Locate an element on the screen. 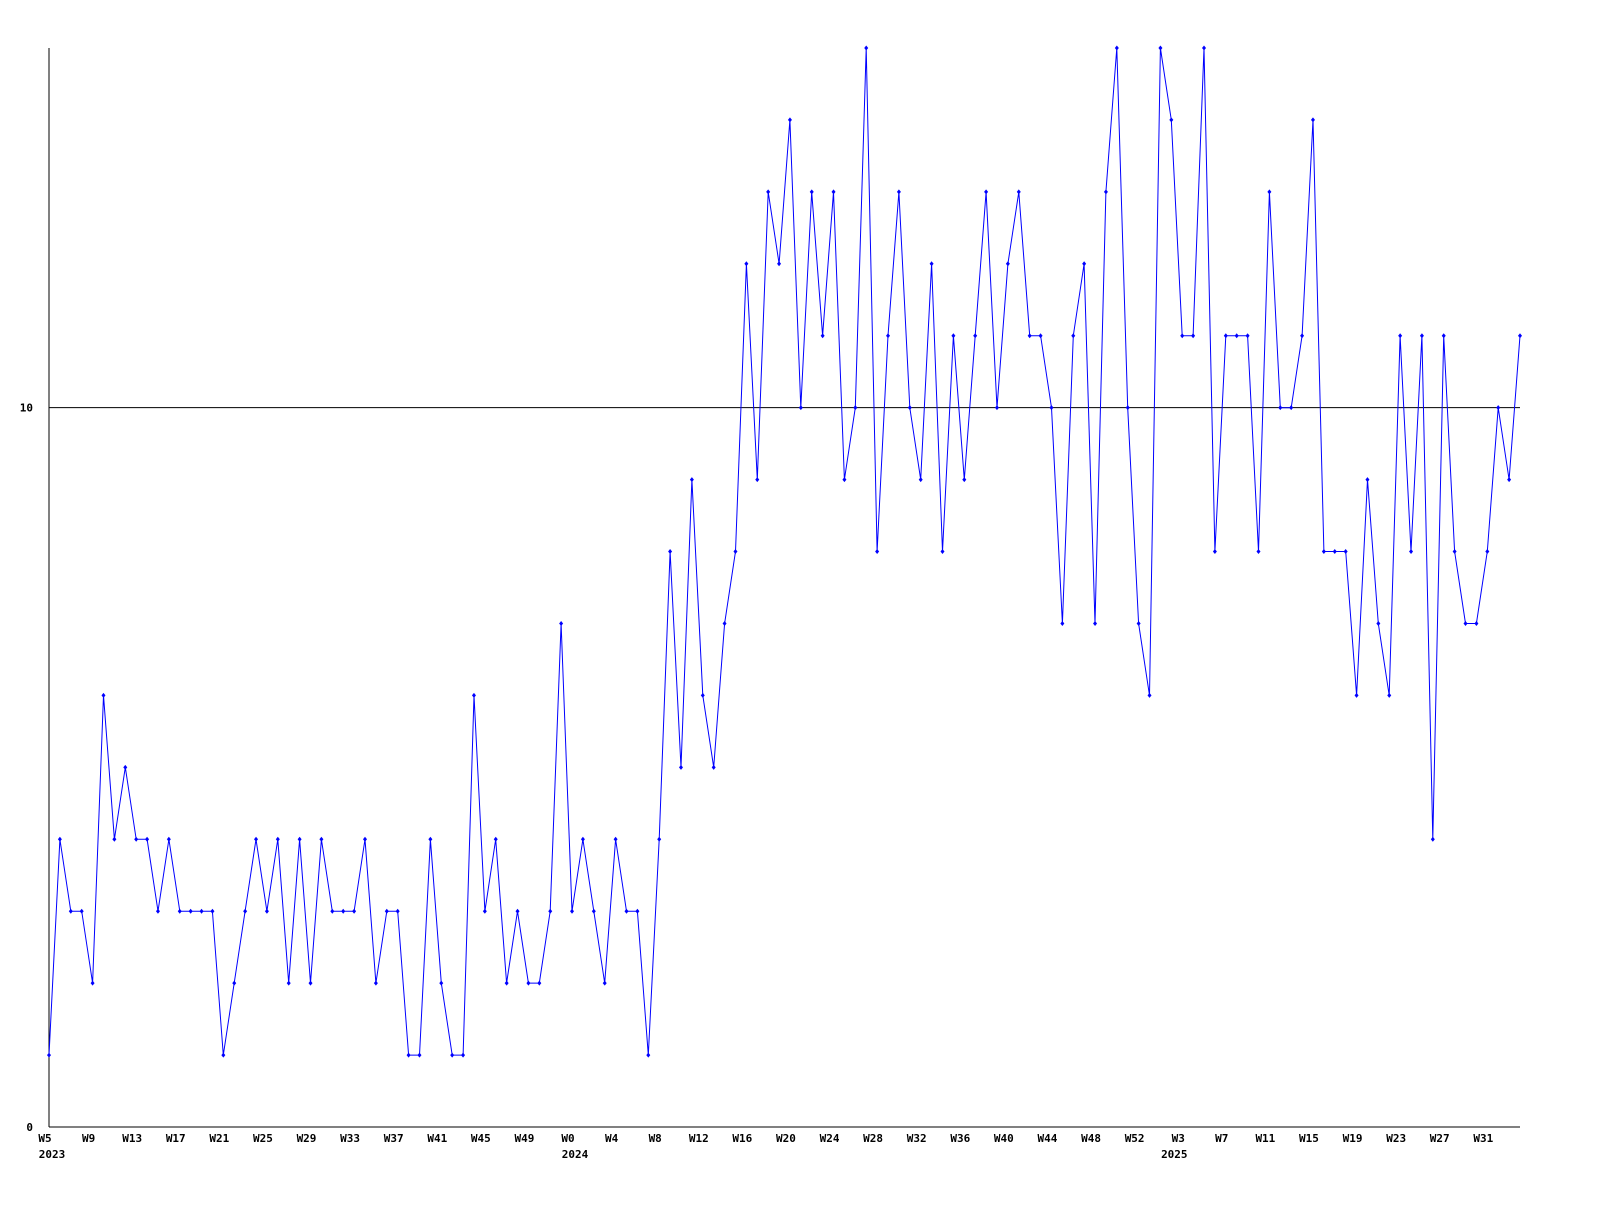 The image size is (1600, 1205). x-tick-label: W11 is located at coordinates (1265, 1138).